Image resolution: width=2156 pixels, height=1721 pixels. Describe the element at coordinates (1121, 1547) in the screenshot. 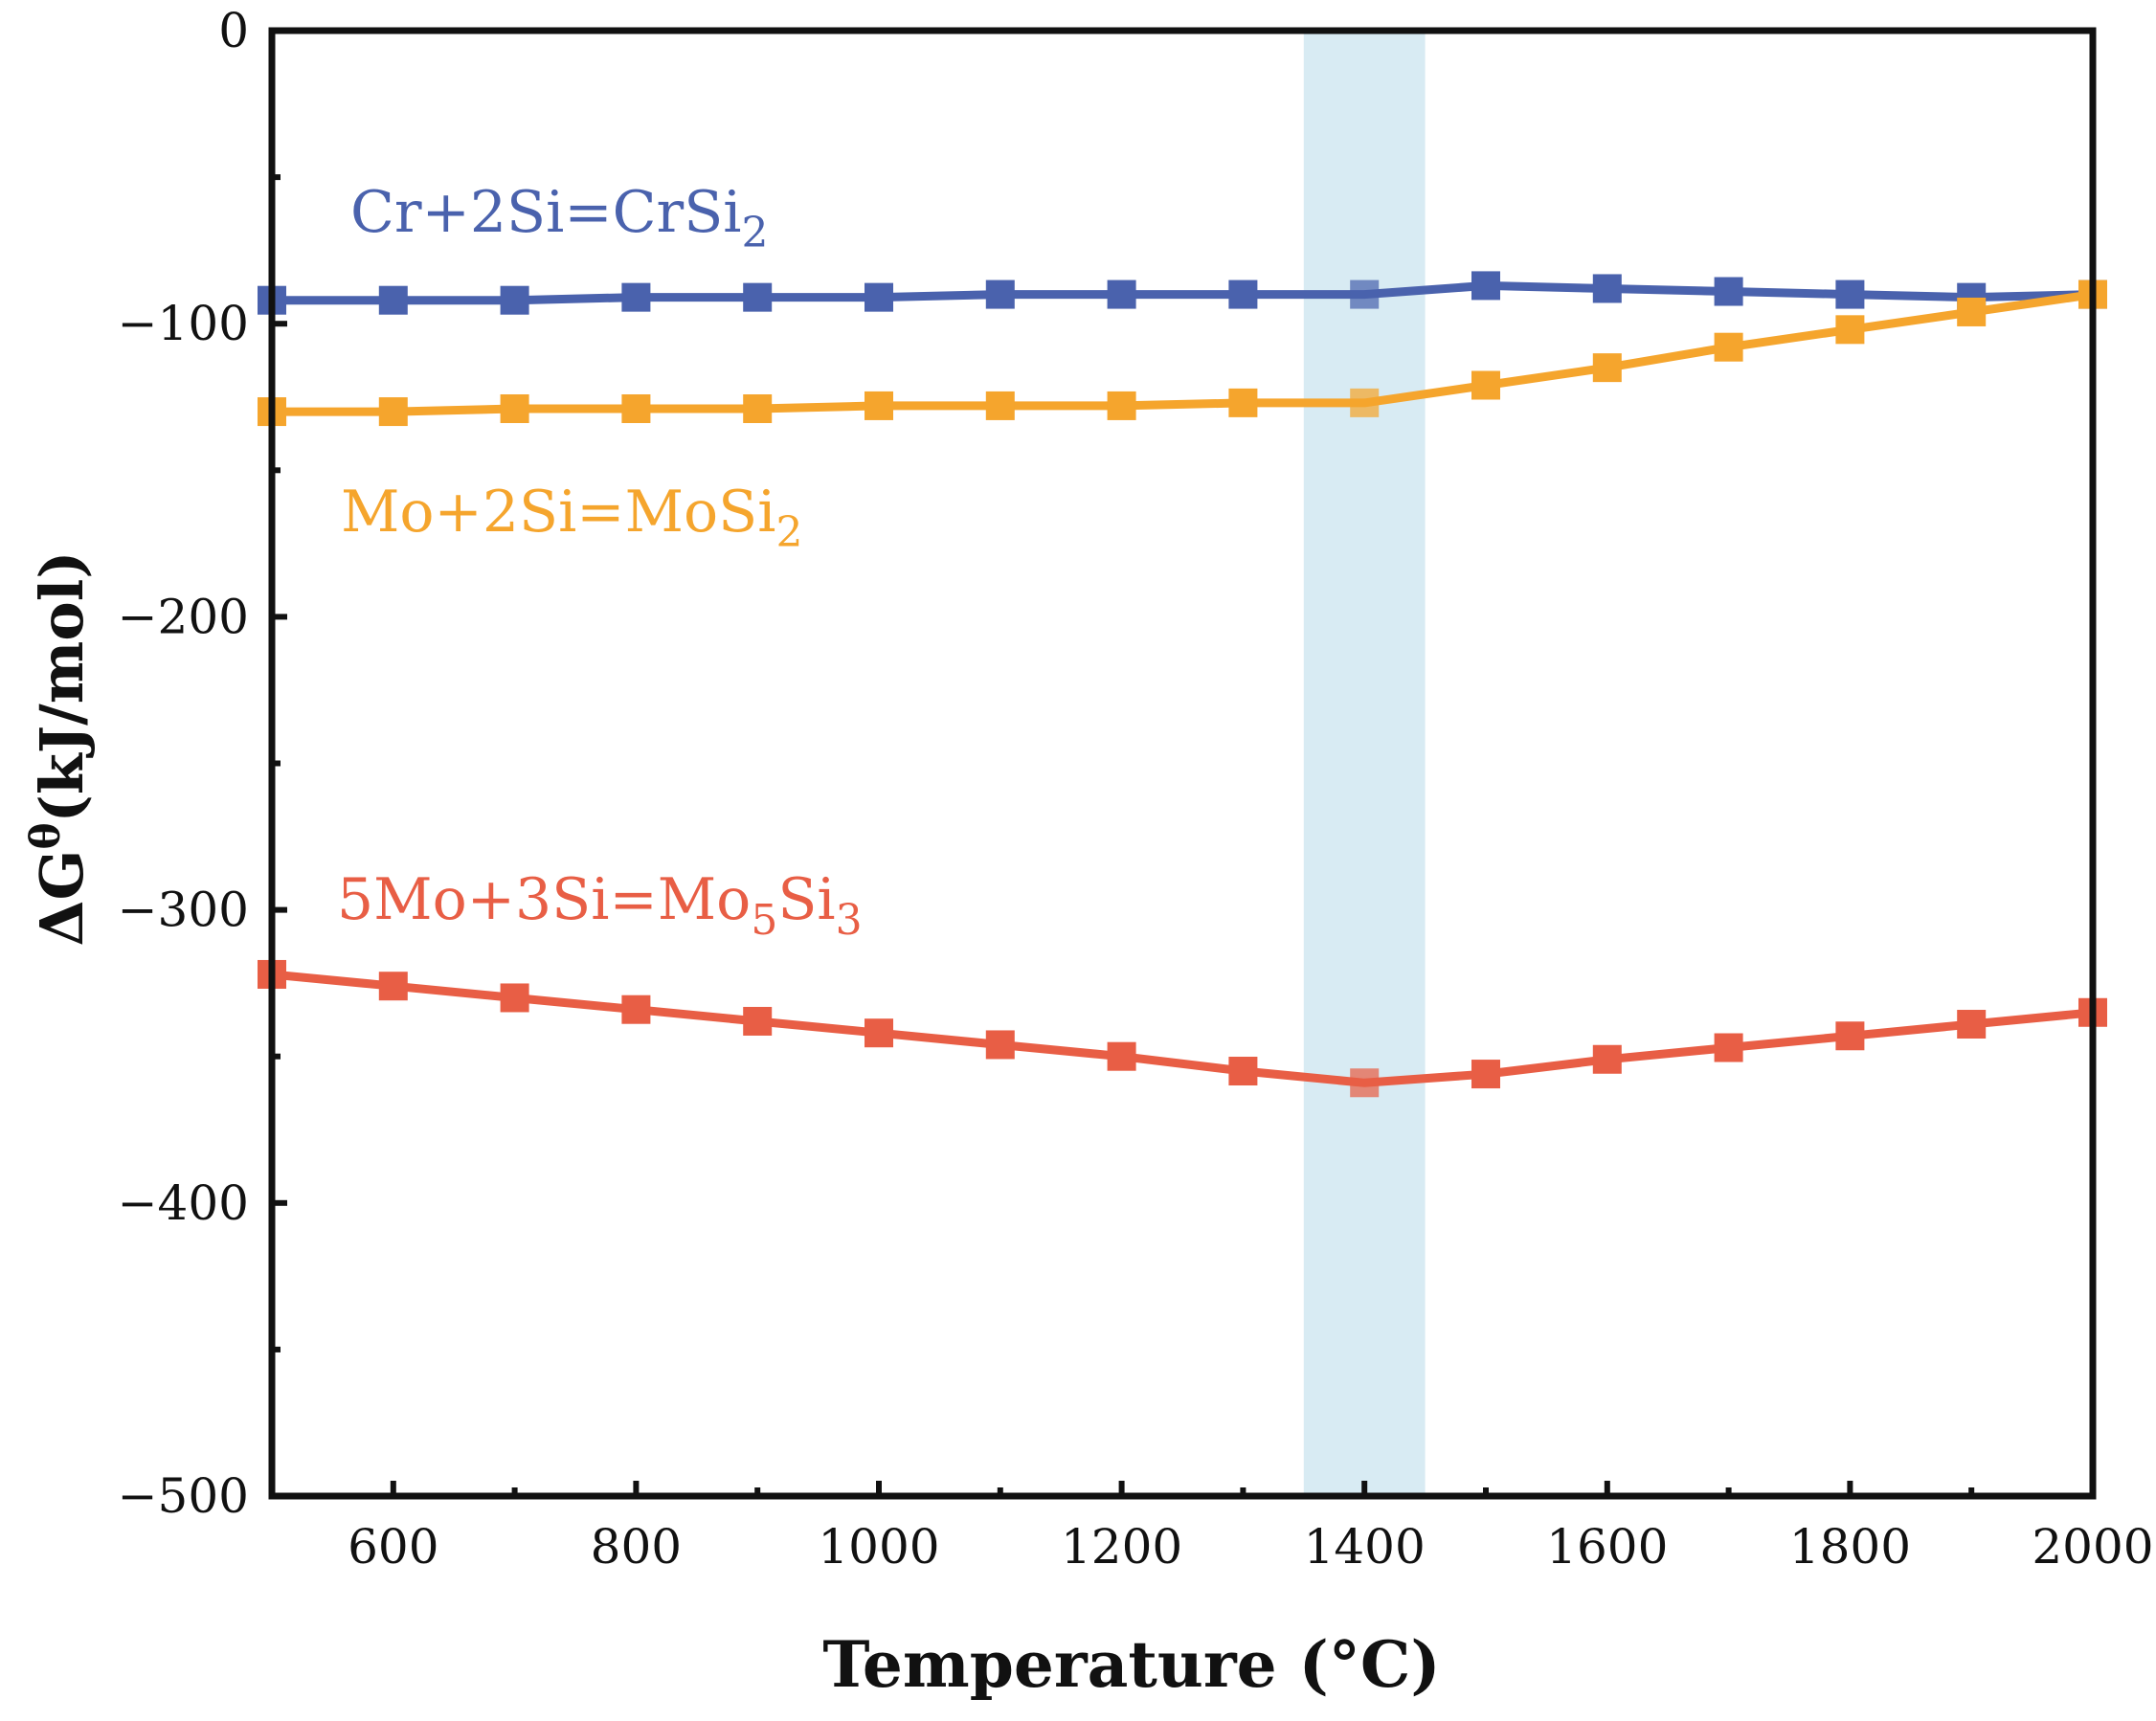

I see `x-tick-label: 1200` at that location.